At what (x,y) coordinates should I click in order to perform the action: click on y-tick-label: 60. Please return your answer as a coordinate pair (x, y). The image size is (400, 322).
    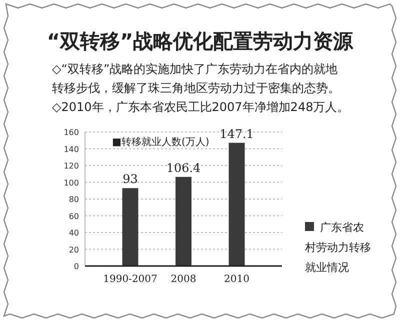
    Looking at the image, I should click on (73, 216).